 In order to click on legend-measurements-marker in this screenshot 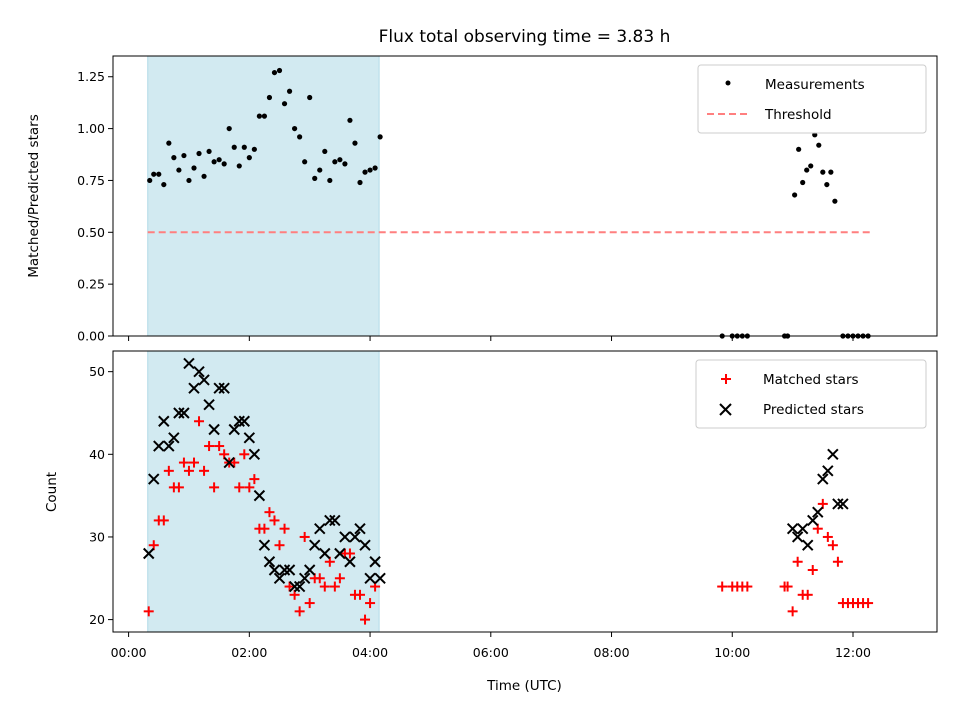, I will do `click(728, 83)`.